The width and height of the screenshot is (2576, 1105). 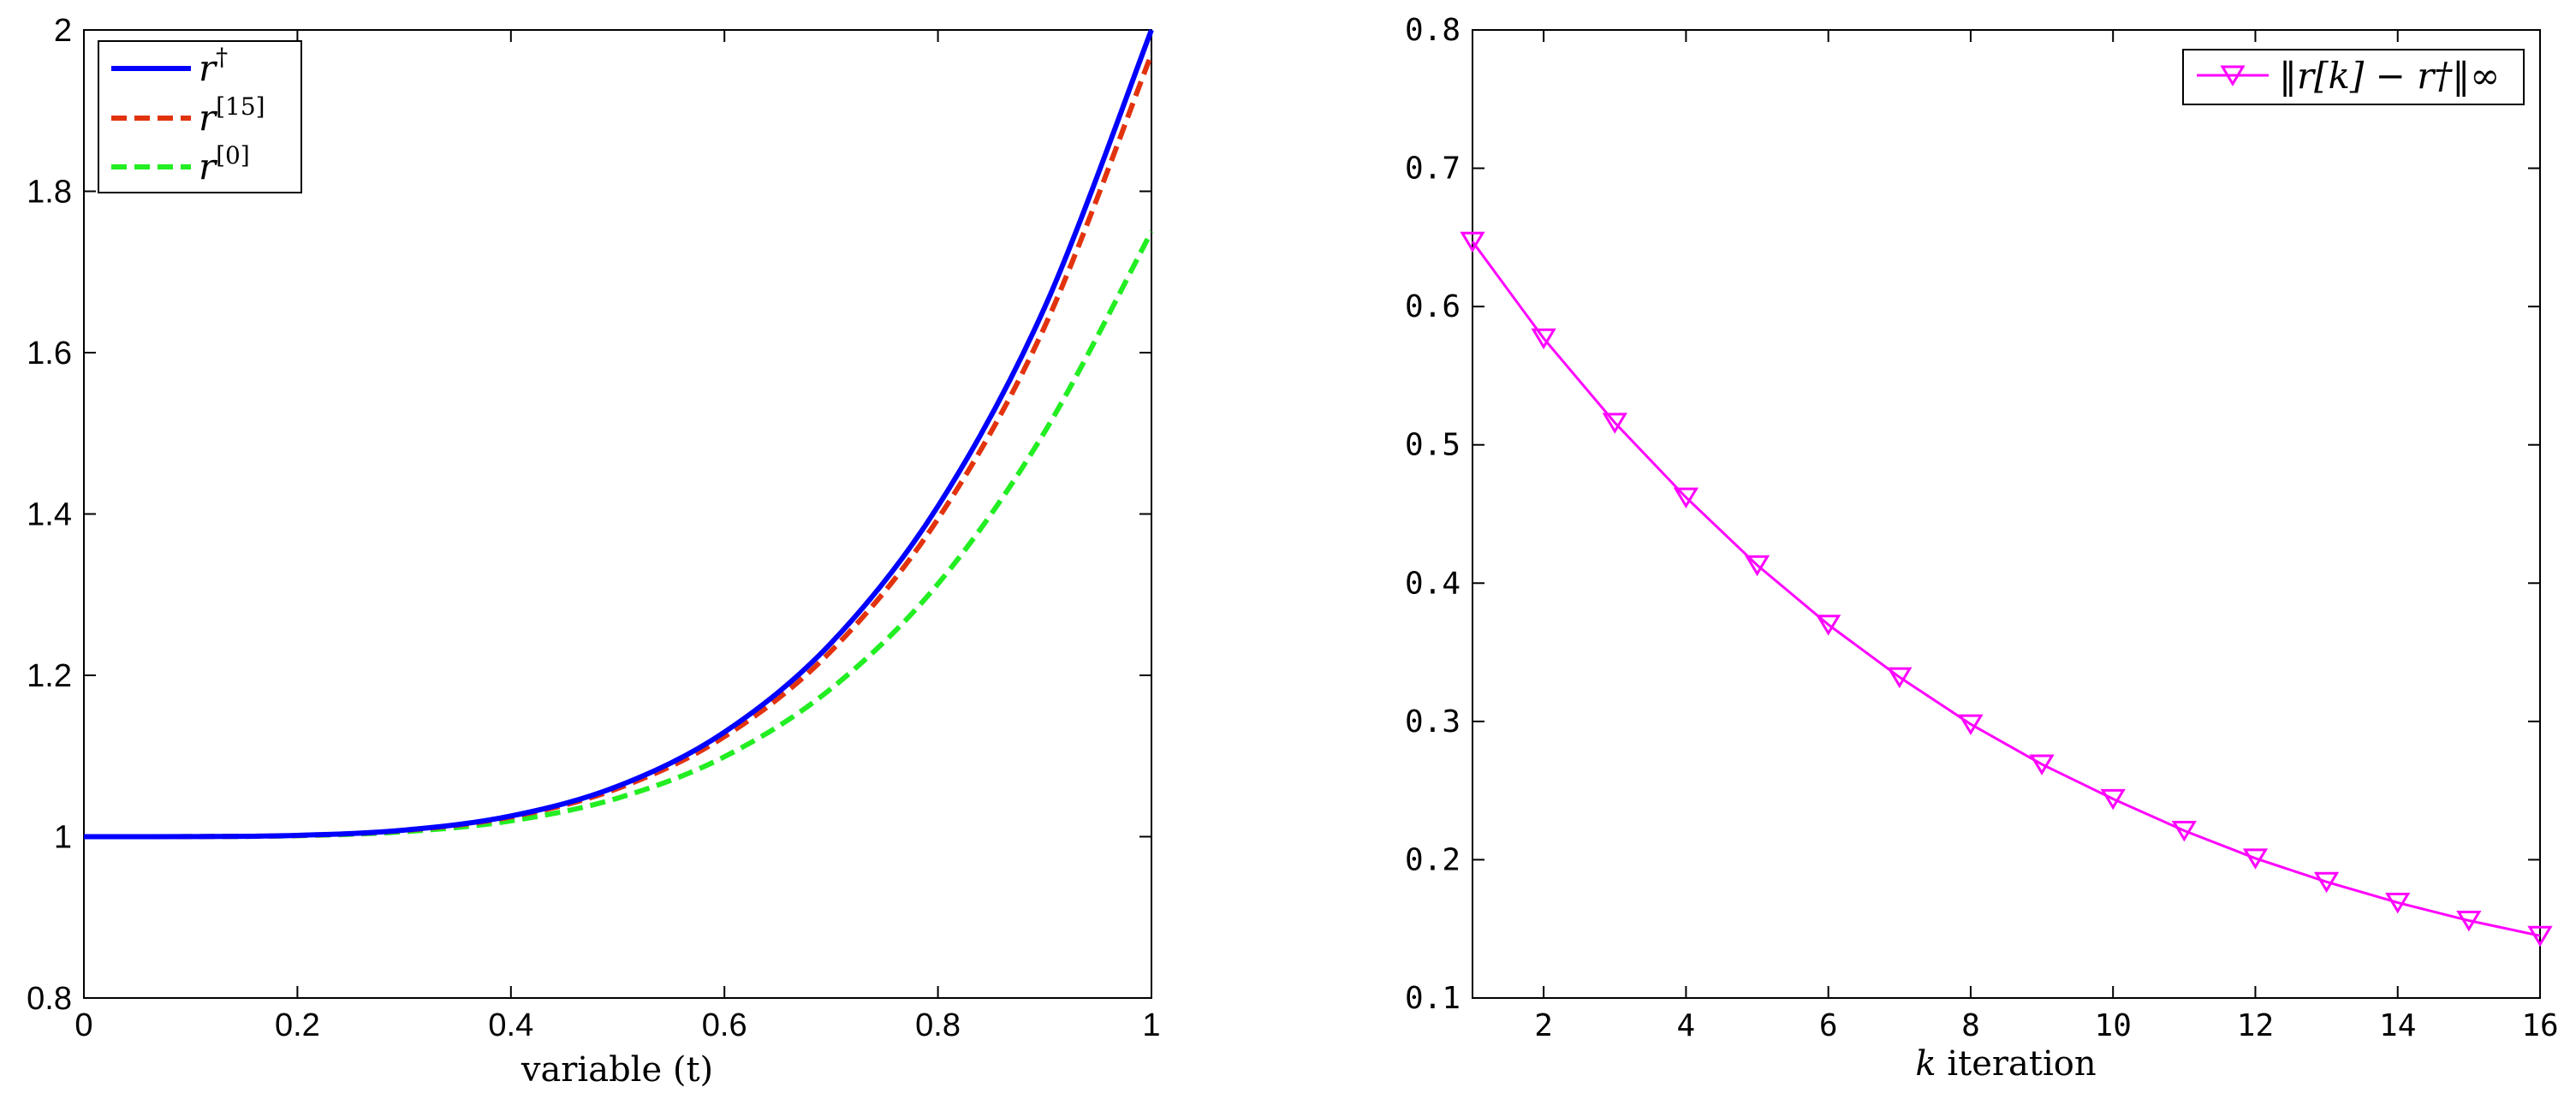 I want to click on right-y-tick-label: 0.8, so click(x=1433, y=30).